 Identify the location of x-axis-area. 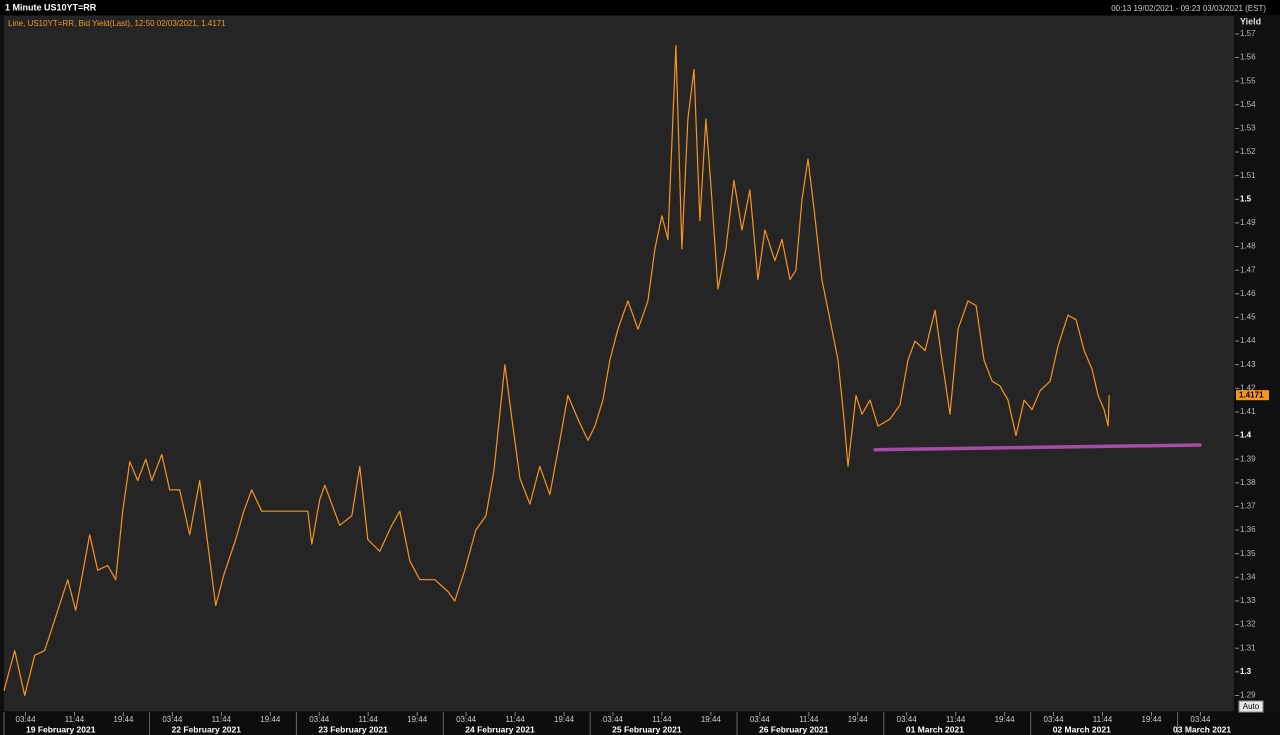
(640, 723).